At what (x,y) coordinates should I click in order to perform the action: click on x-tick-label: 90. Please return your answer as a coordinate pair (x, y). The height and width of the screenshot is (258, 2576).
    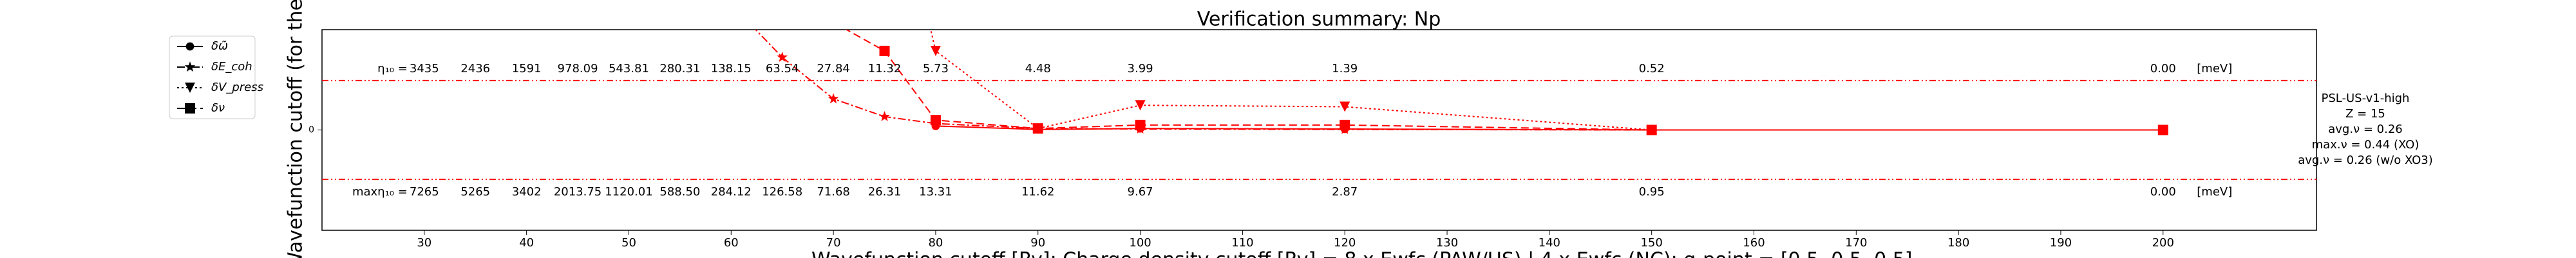
    Looking at the image, I should click on (1037, 243).